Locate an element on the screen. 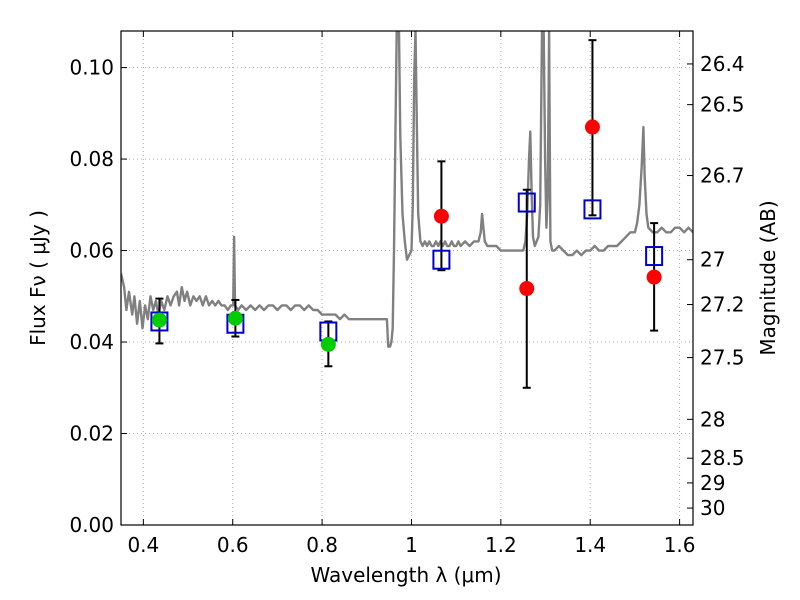 The height and width of the screenshot is (600, 800). y-tick-label: 0.06 is located at coordinates (91, 251).